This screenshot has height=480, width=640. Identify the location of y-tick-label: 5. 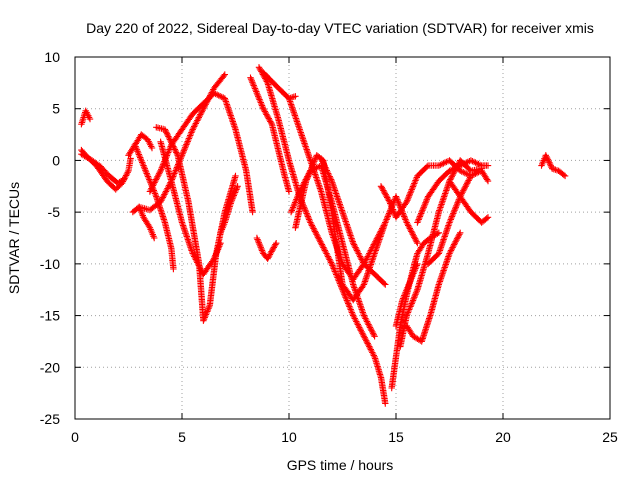
(56, 109).